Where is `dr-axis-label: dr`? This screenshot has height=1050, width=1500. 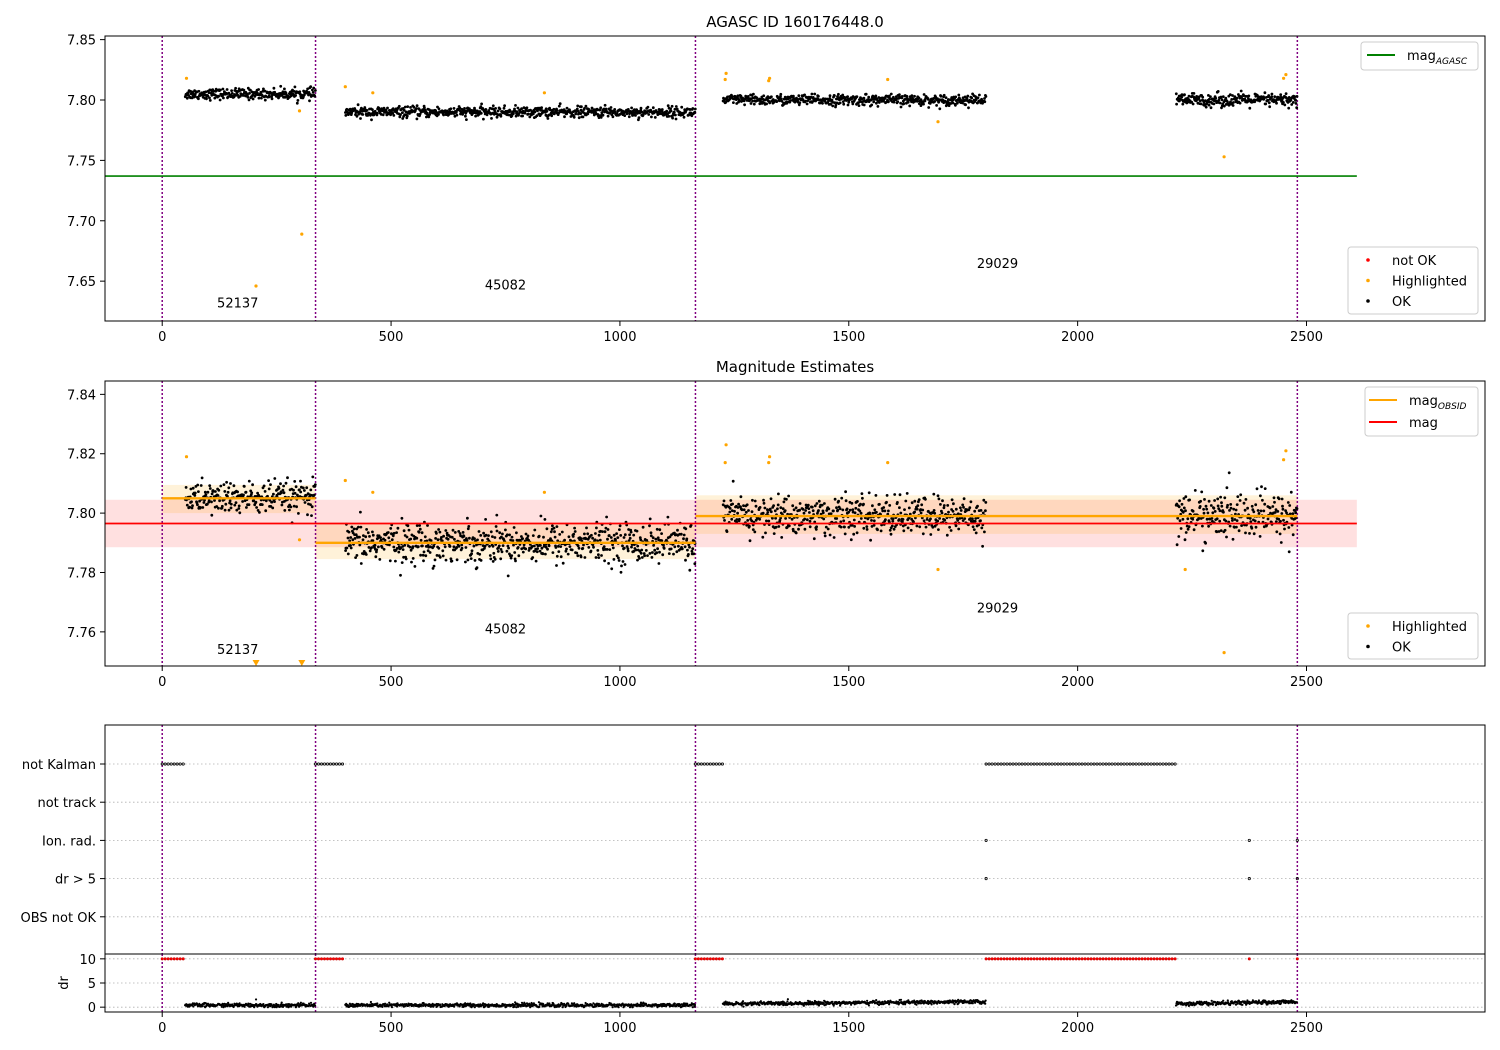
dr-axis-label: dr is located at coordinates (64, 983).